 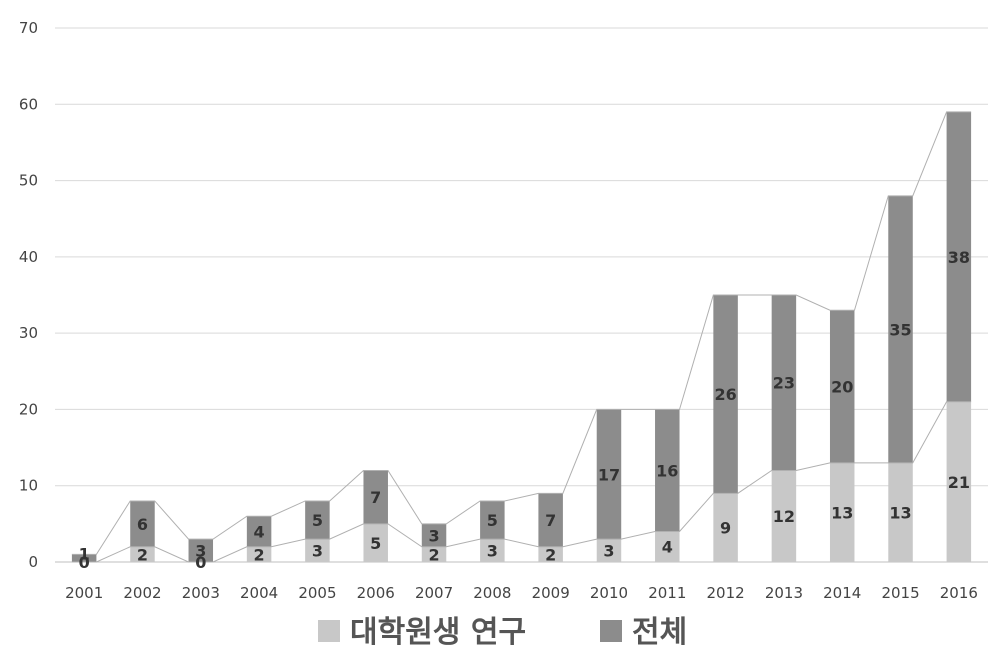 I want to click on bar-2002-total, so click(x=142, y=523).